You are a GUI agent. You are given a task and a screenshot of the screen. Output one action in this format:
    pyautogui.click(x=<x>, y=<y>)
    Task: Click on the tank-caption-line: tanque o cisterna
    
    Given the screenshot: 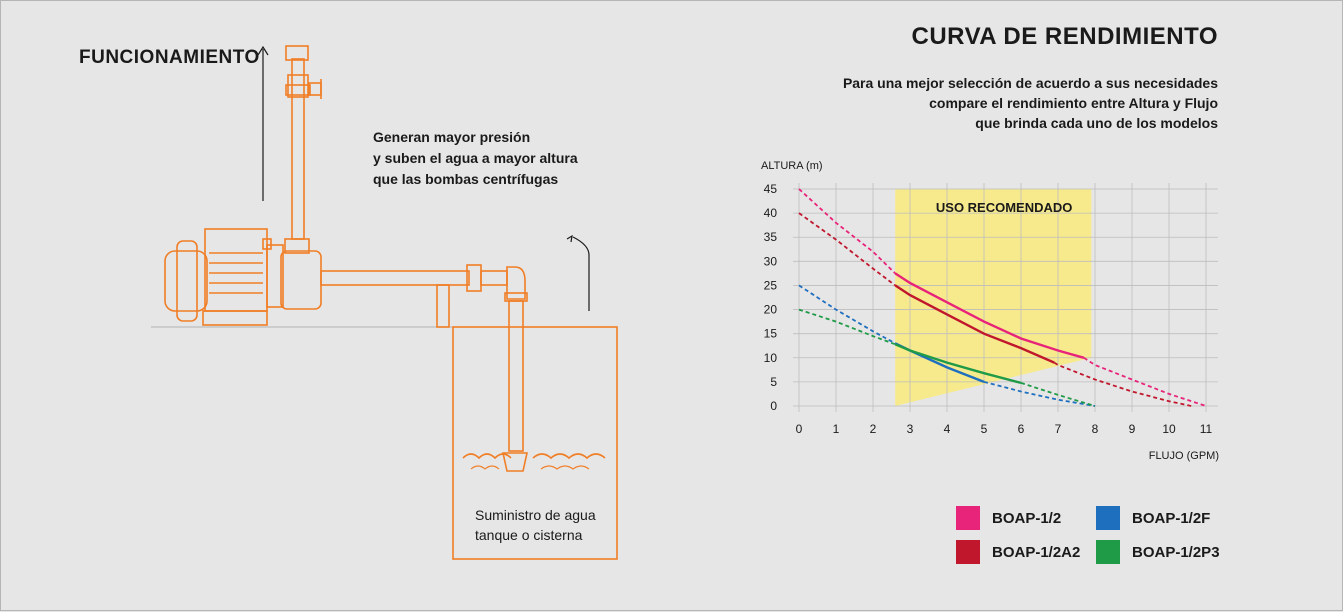 What is the action you would take?
    pyautogui.click(x=529, y=535)
    